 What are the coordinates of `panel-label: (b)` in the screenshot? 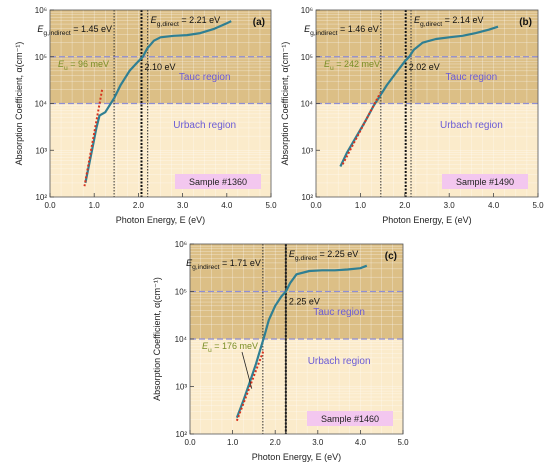 It's located at (525, 22).